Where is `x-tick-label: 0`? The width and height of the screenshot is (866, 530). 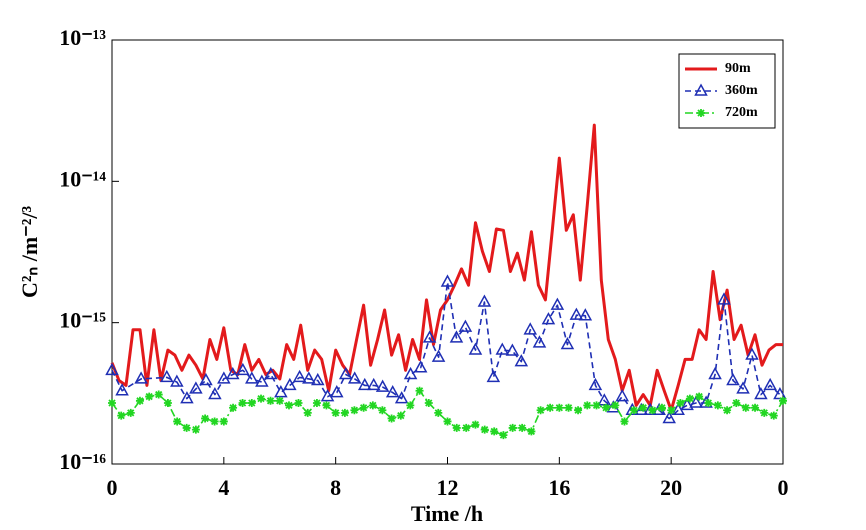 x-tick-label: 0 is located at coordinates (112, 487).